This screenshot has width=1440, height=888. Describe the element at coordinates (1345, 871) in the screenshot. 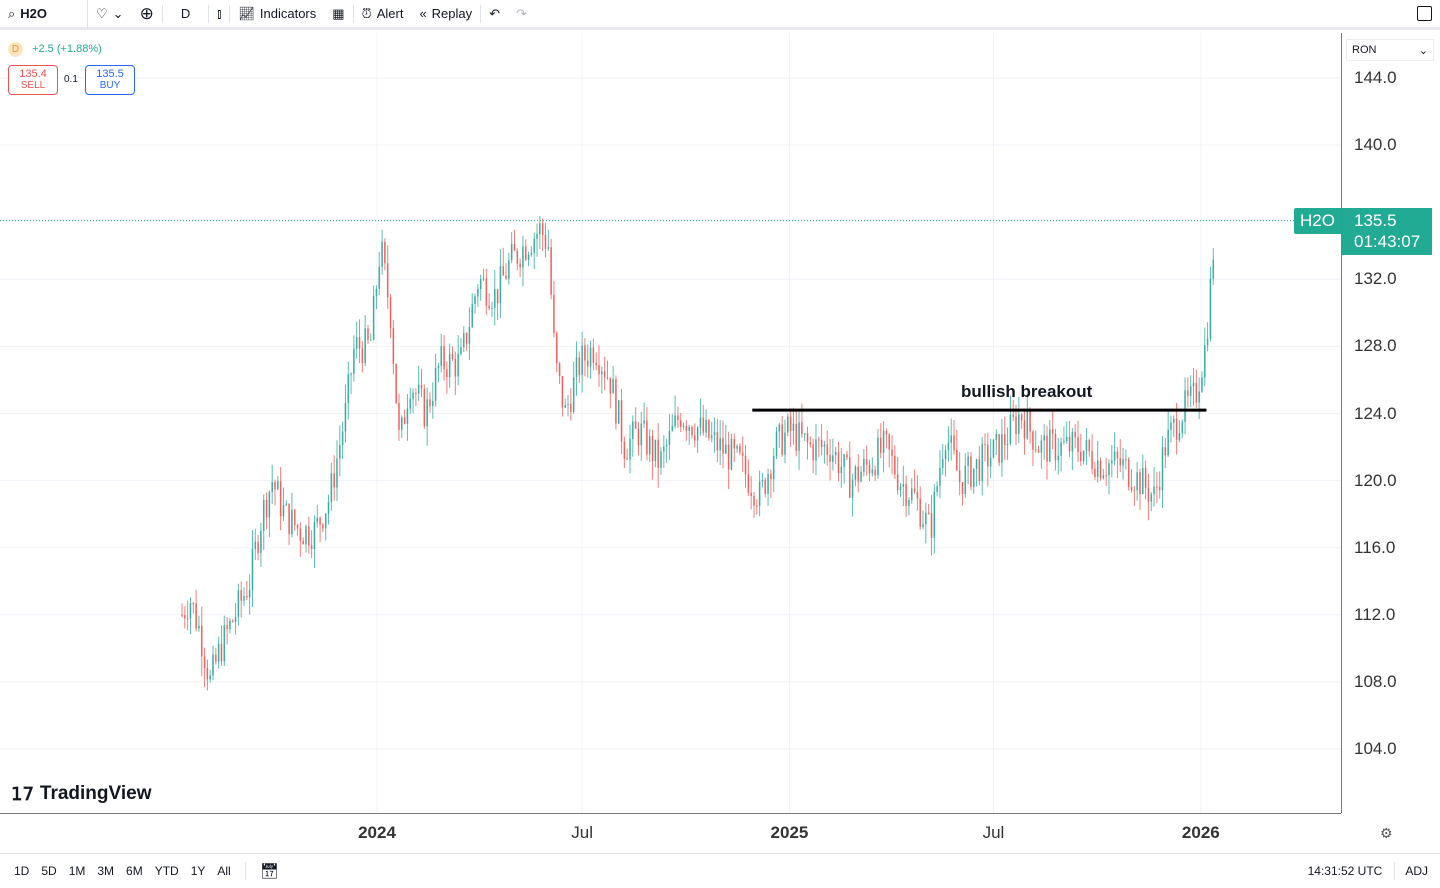

I see `clock-time: 14:31:52 UTC` at that location.